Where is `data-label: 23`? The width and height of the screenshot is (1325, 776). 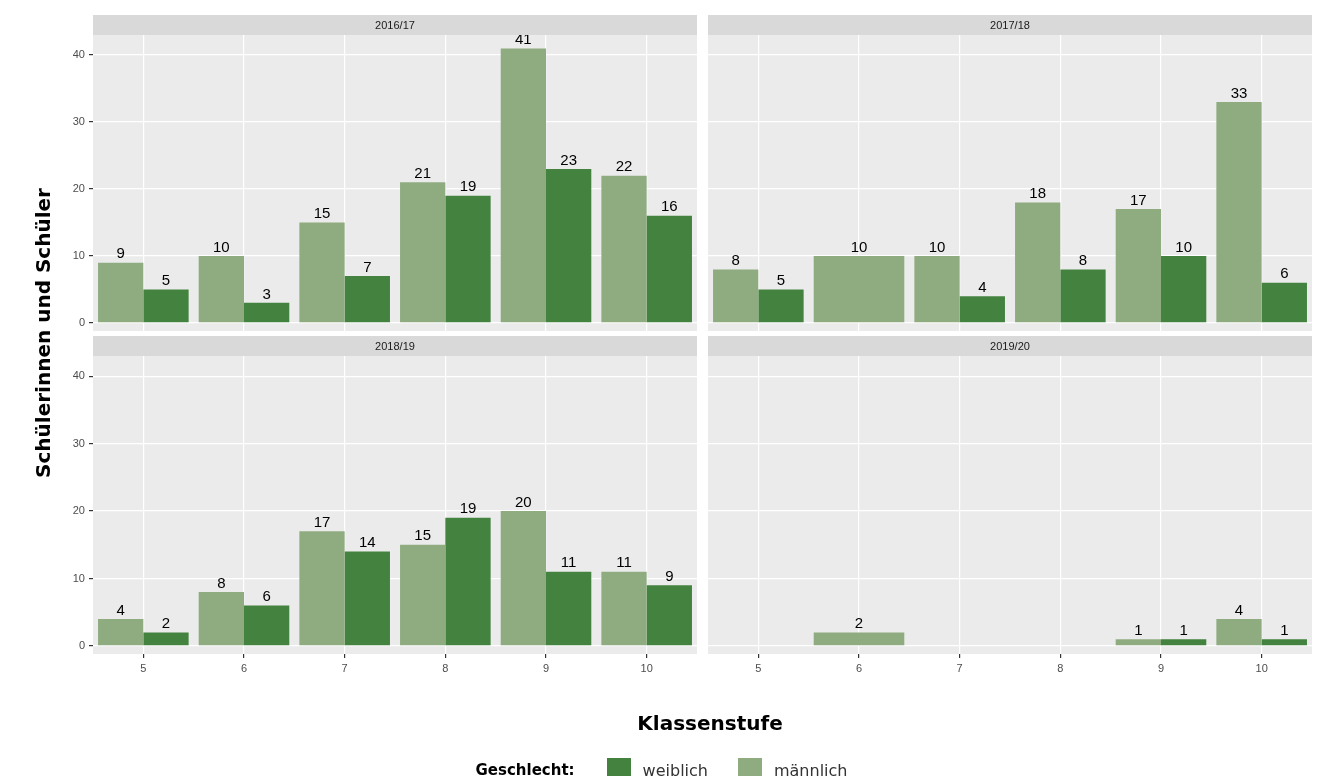 data-label: 23 is located at coordinates (568, 159).